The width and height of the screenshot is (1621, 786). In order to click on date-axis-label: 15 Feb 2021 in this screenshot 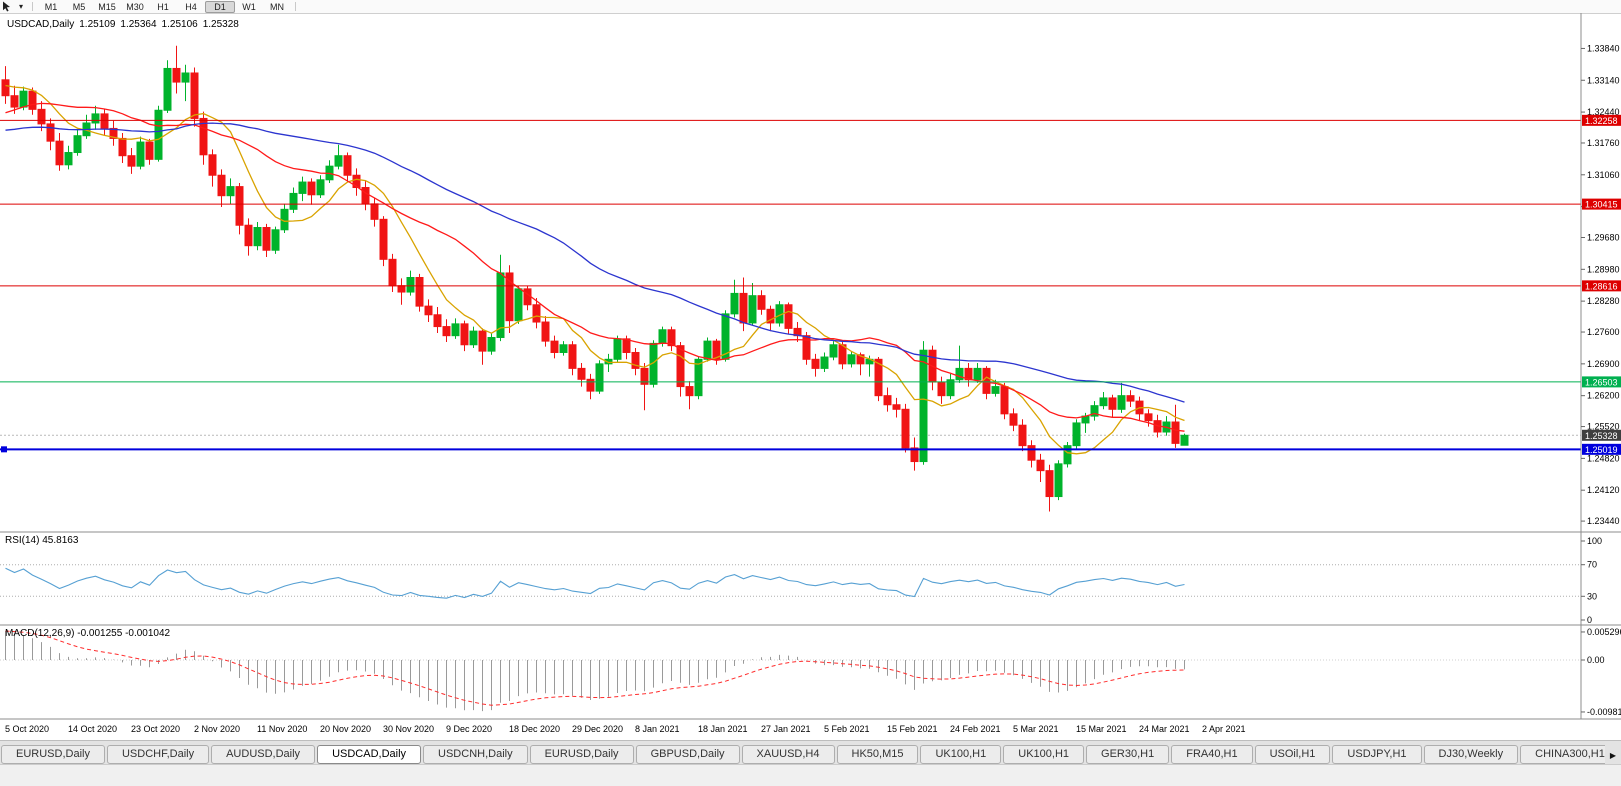, I will do `click(912, 729)`.